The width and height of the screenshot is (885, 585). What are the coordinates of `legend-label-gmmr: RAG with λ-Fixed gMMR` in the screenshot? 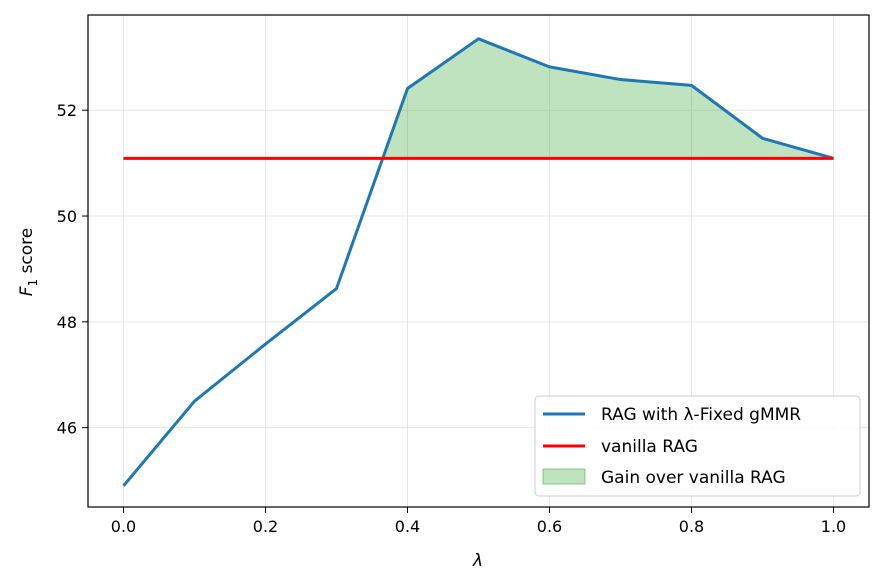 It's located at (701, 415).